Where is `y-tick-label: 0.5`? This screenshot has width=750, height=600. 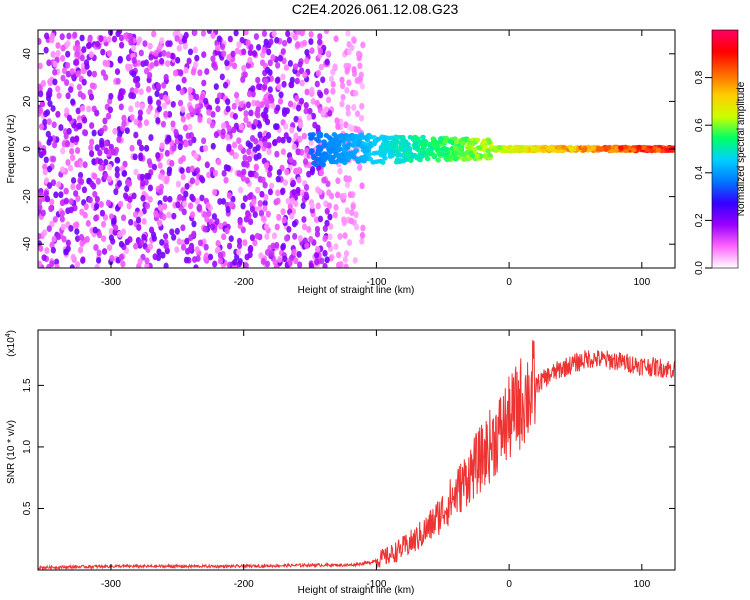 y-tick-label: 0.5 is located at coordinates (27, 508).